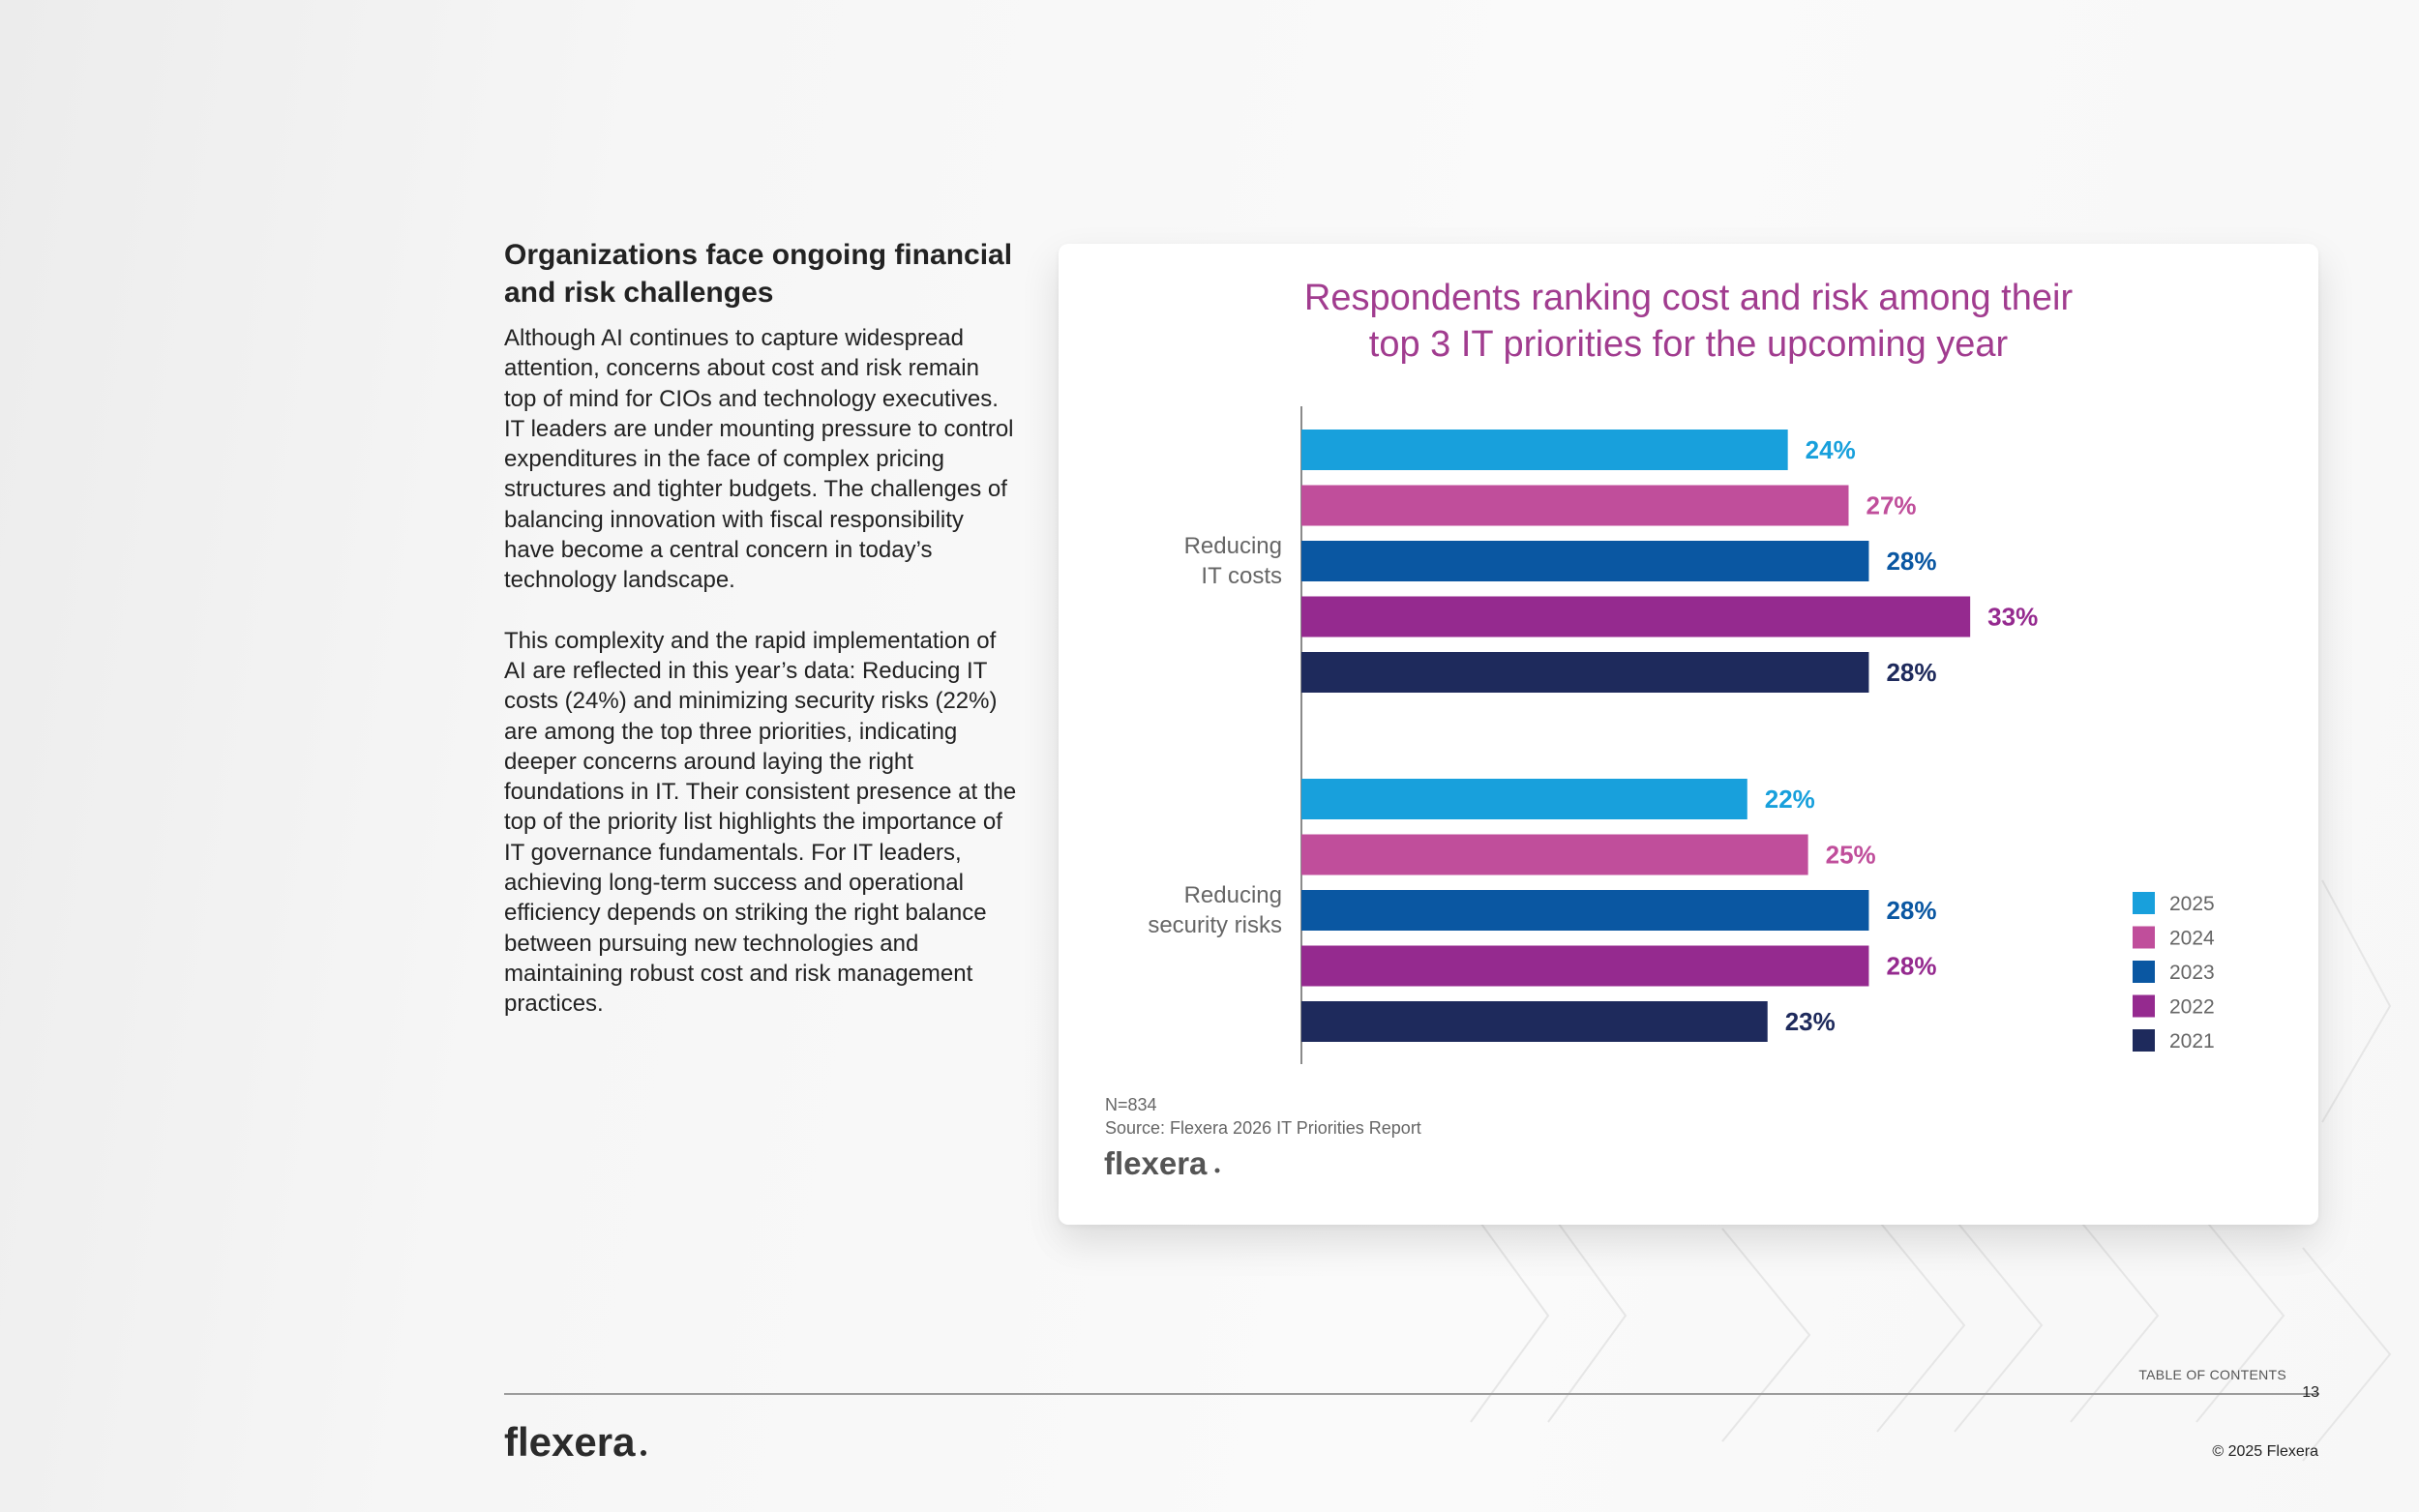 This screenshot has height=1512, width=2419. Describe the element at coordinates (1535, 1022) in the screenshot. I see `bar-2021-security-risks` at that location.